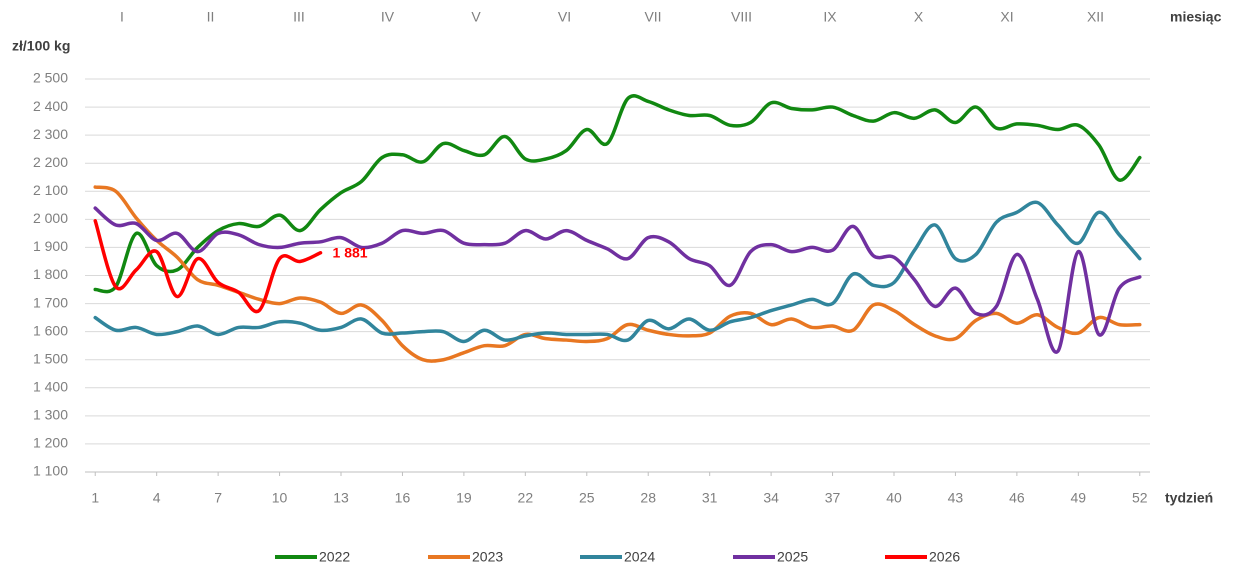 This screenshot has width=1235, height=572. Describe the element at coordinates (1017, 498) in the screenshot. I see `x-tick-label: 46` at that location.